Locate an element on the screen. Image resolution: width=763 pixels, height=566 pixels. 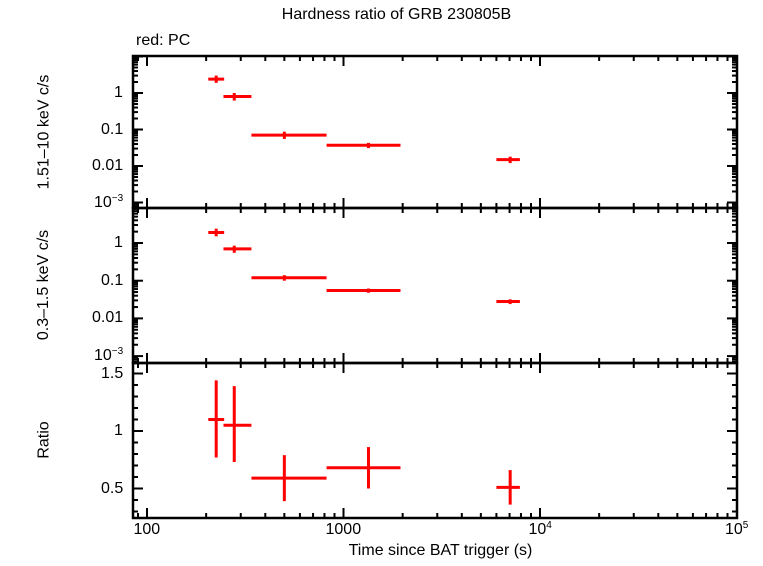
panel2-ylabel: 0.3–1.5 keV c/s is located at coordinates (44, 285).